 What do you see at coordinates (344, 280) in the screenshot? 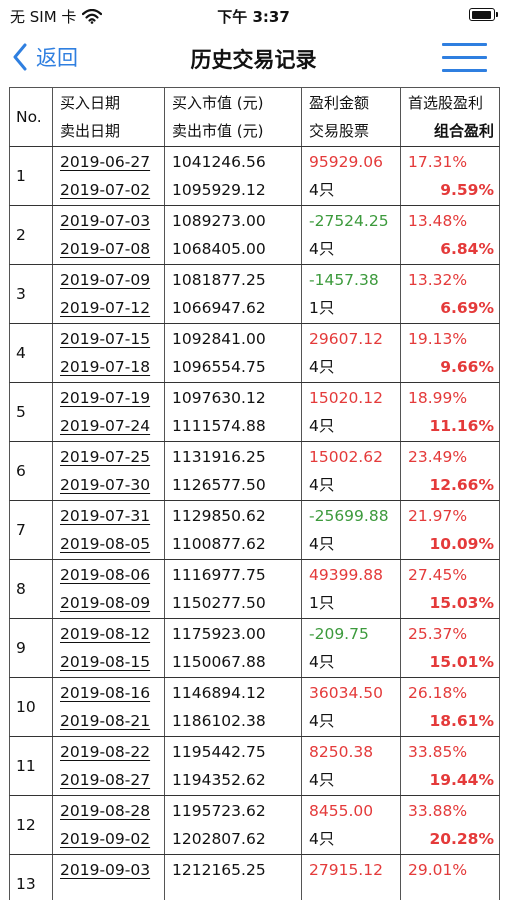
I see `profit-amount: -1457.38` at bounding box center [344, 280].